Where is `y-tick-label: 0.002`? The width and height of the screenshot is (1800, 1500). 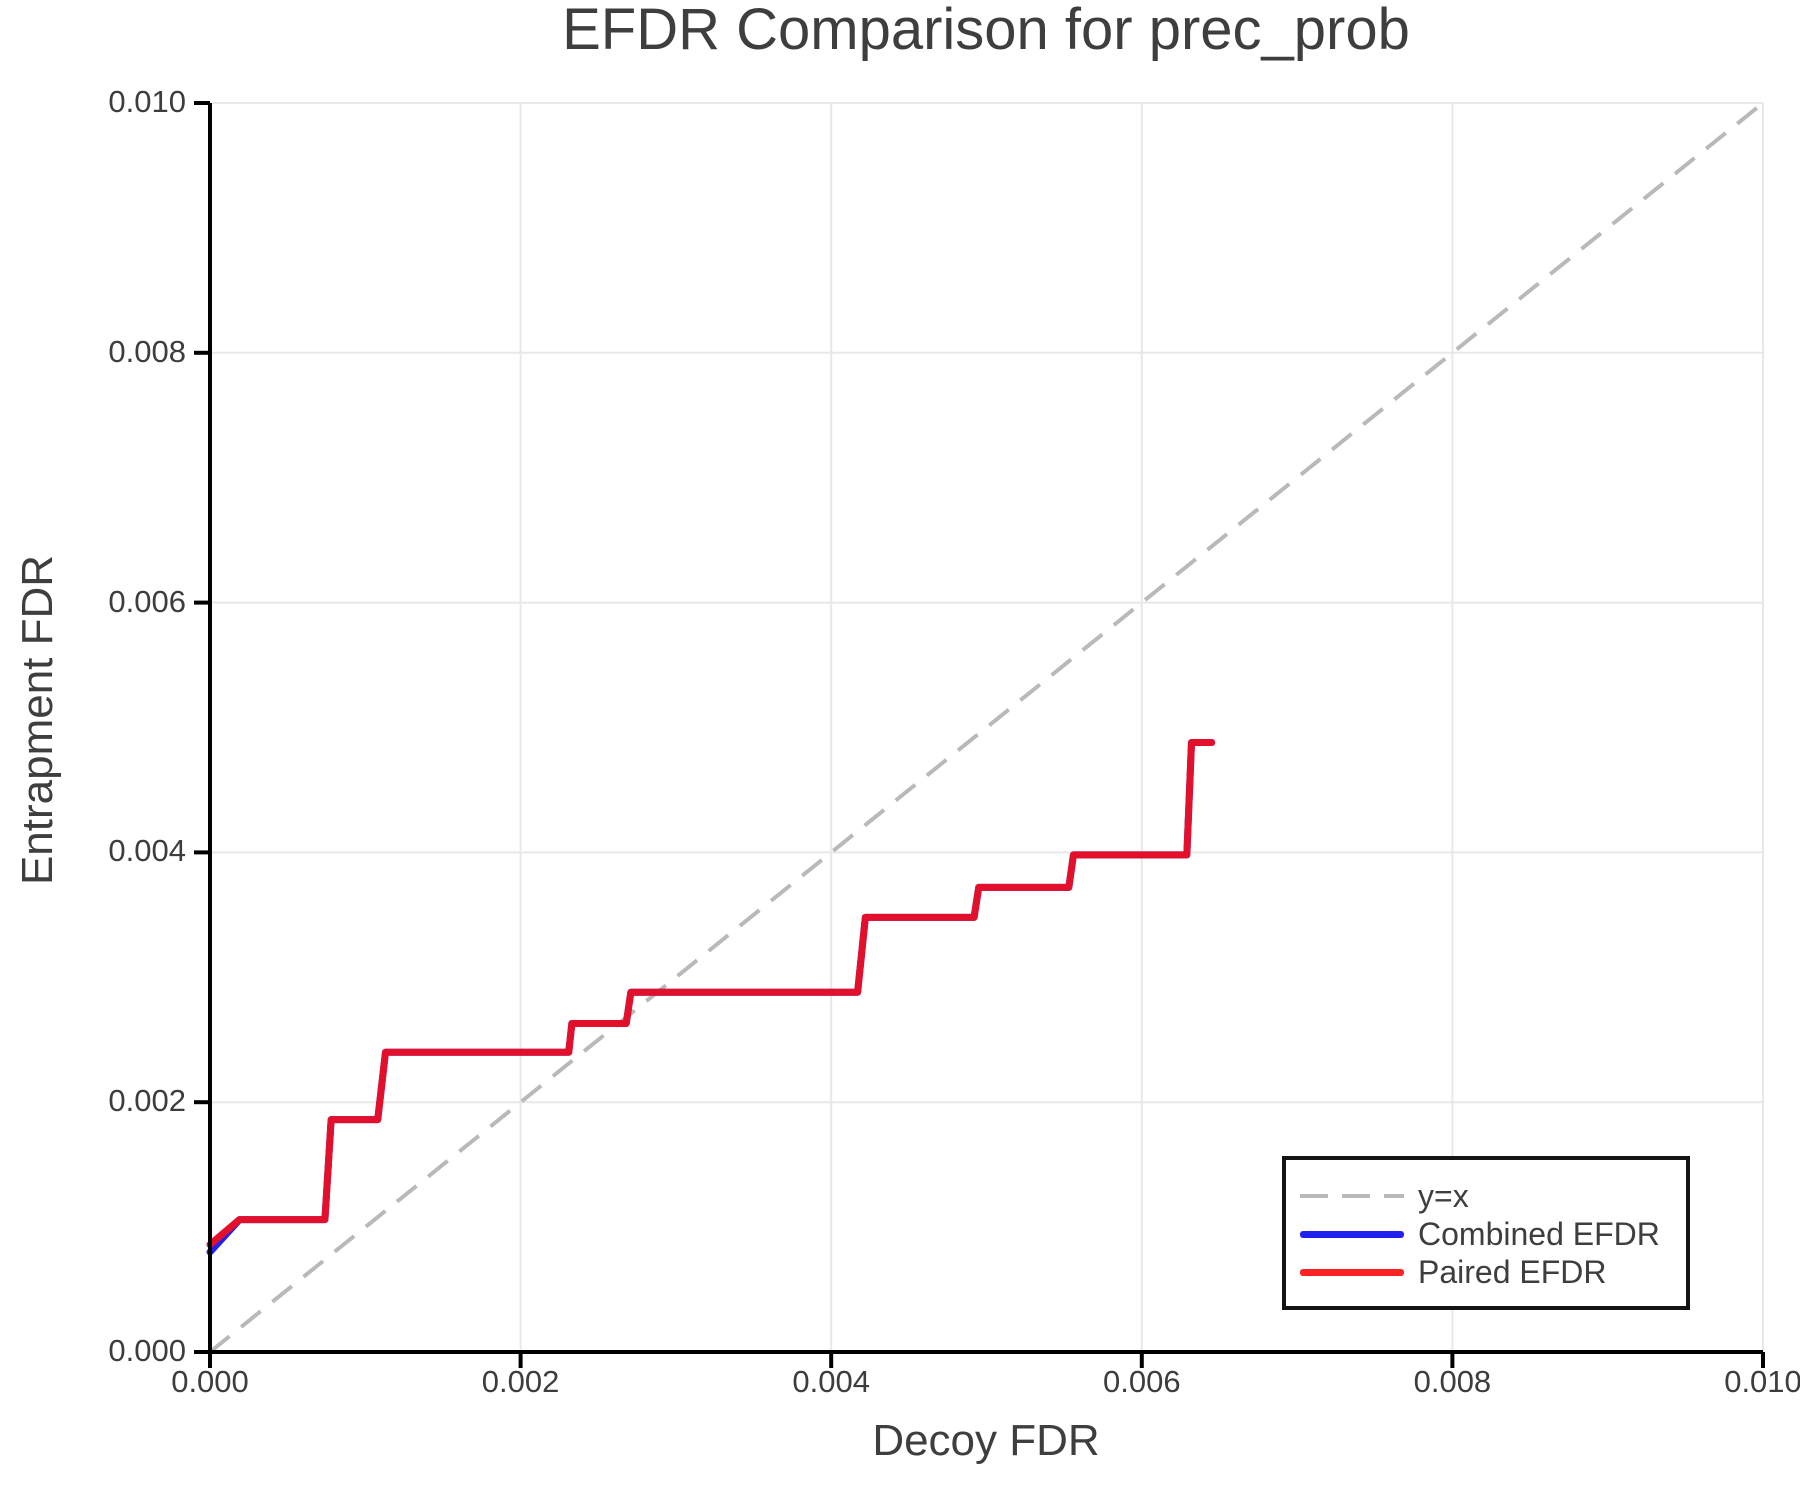 y-tick-label: 0.002 is located at coordinates (147, 1101).